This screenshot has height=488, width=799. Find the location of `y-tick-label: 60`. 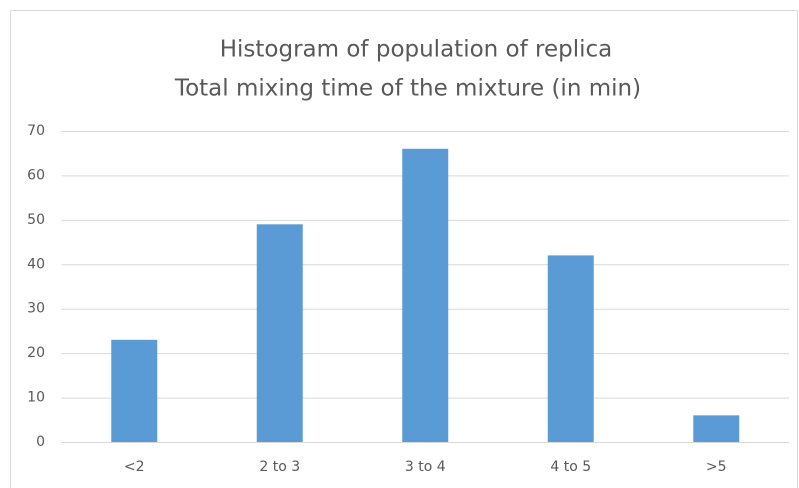

y-tick-label: 60 is located at coordinates (36, 175).